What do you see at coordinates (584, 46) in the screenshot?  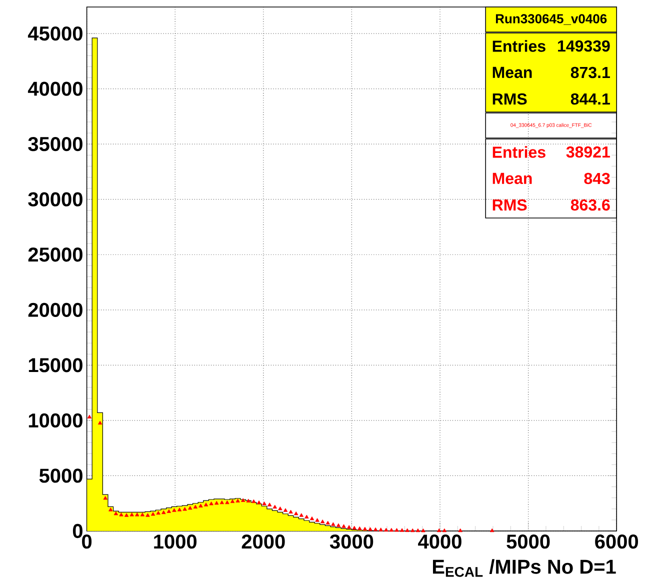 I see `annotation: 149339` at bounding box center [584, 46].